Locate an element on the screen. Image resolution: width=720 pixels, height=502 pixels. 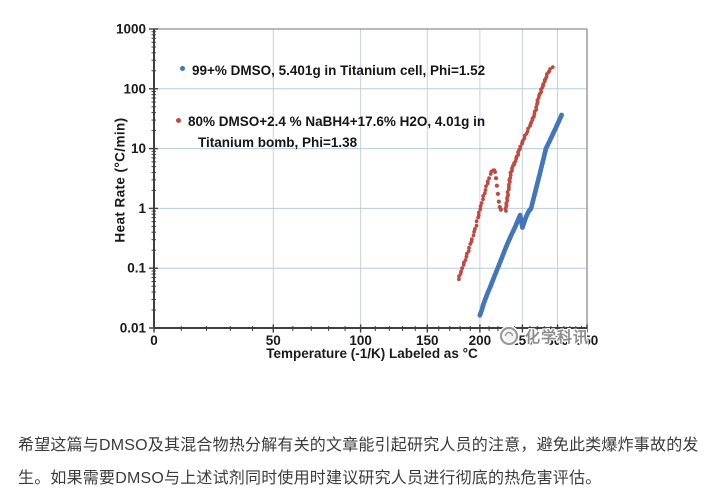
svg-text: 0.01 is located at coordinates (133, 328).